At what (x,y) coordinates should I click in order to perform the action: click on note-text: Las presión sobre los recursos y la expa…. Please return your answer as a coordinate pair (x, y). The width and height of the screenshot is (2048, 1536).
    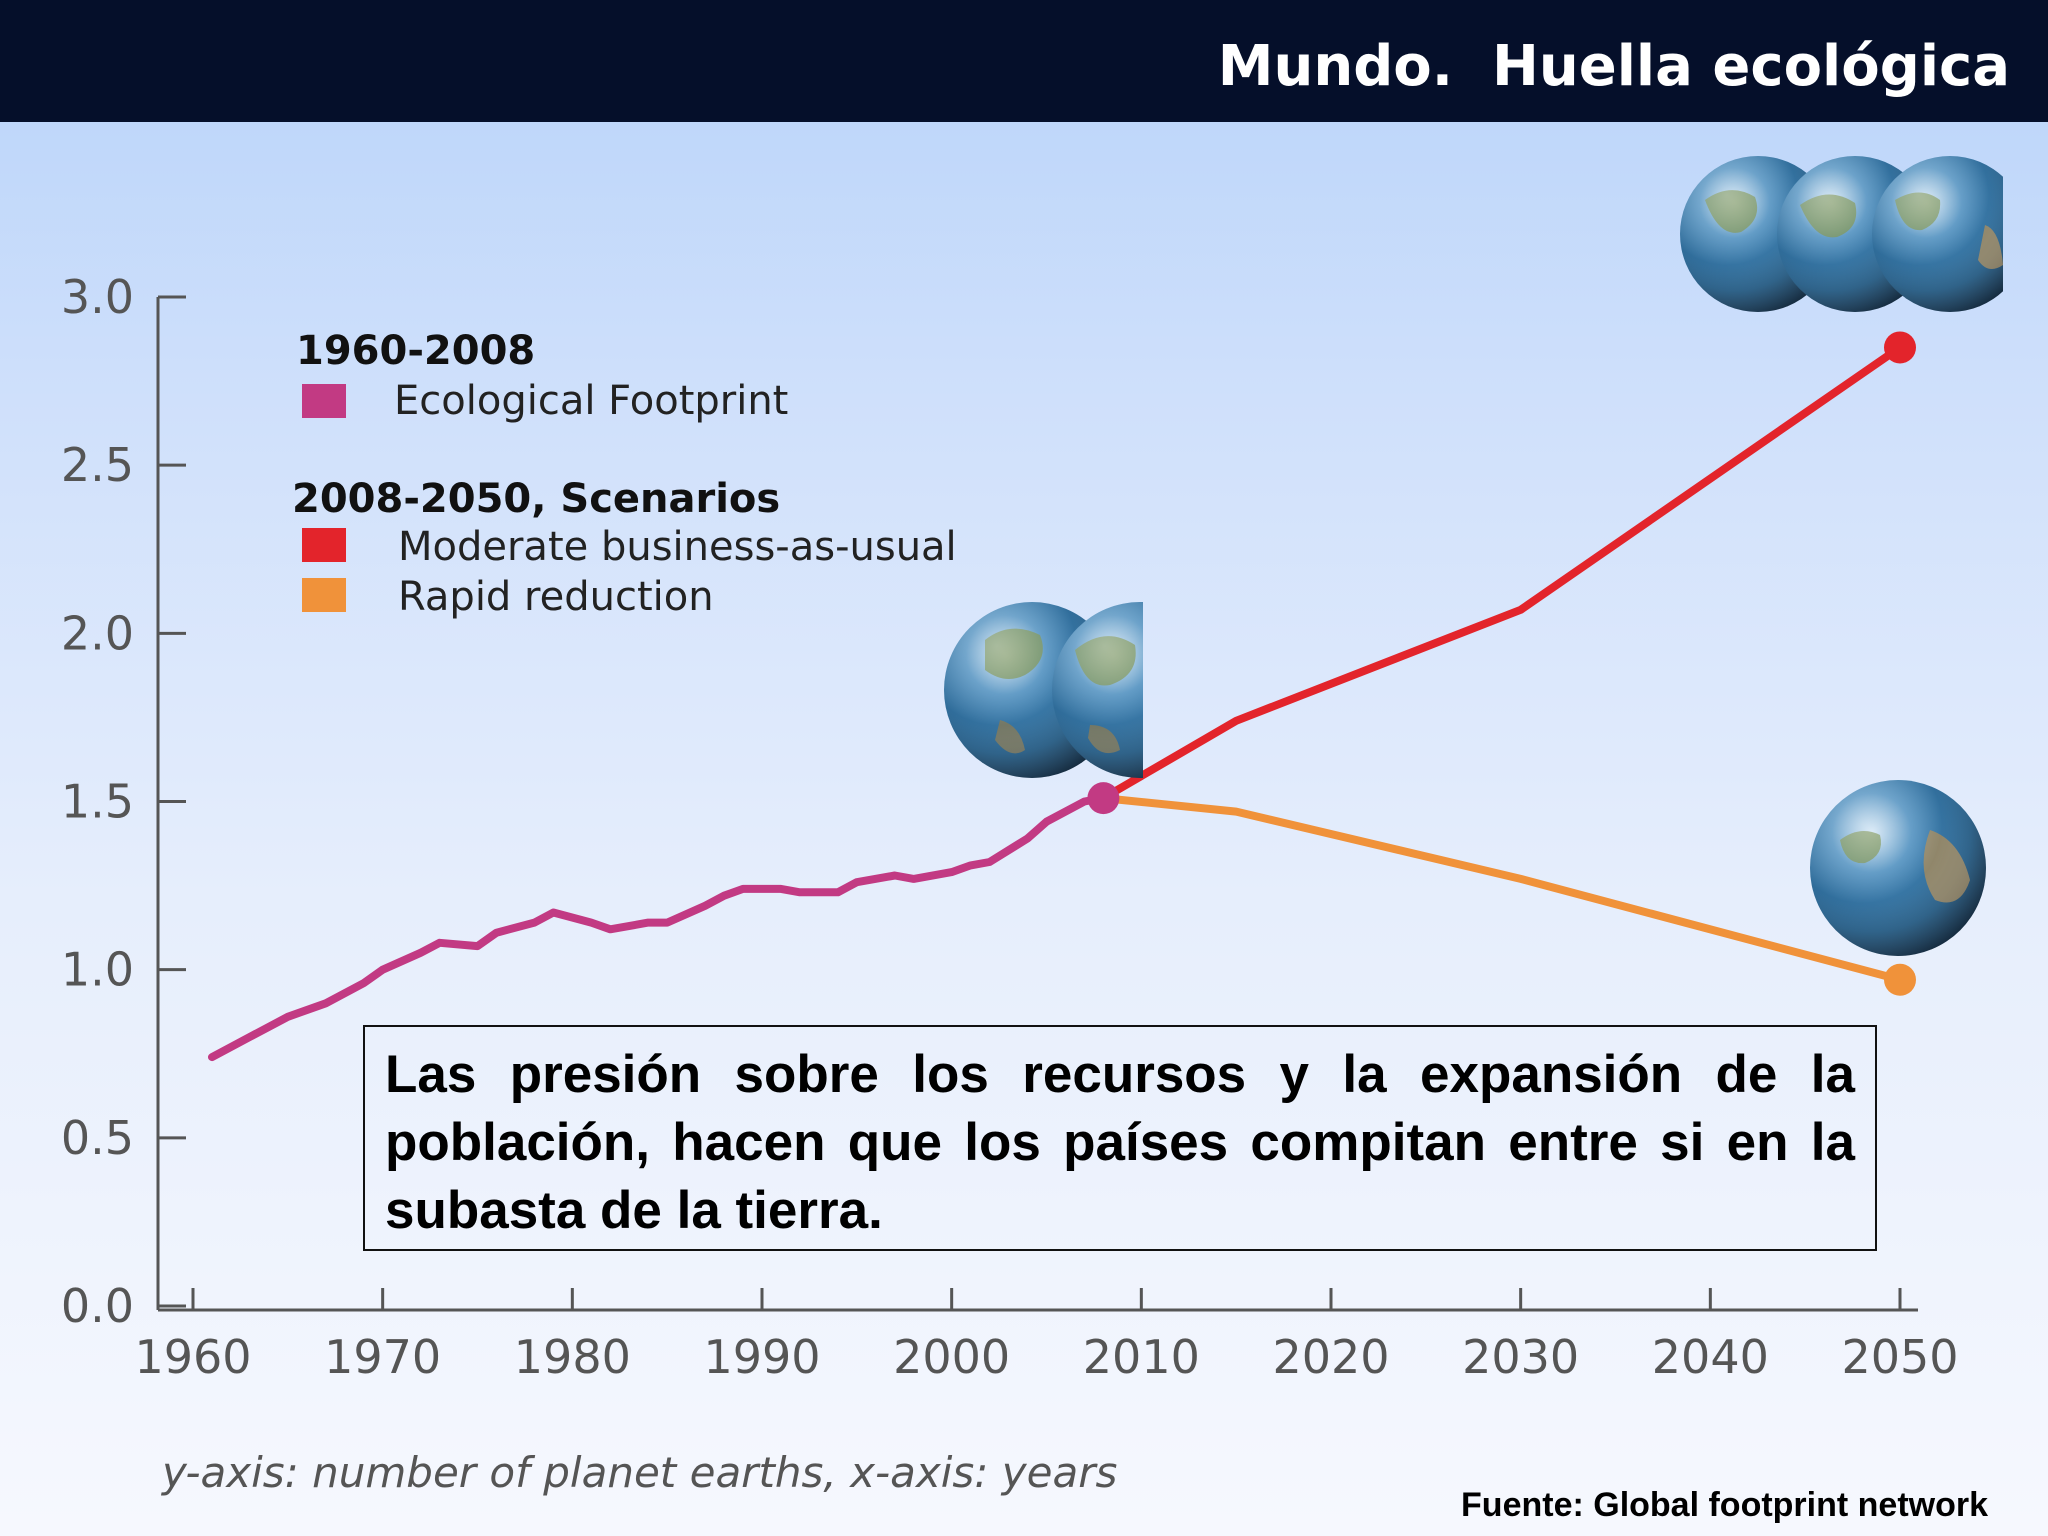
    Looking at the image, I should click on (1120, 1142).